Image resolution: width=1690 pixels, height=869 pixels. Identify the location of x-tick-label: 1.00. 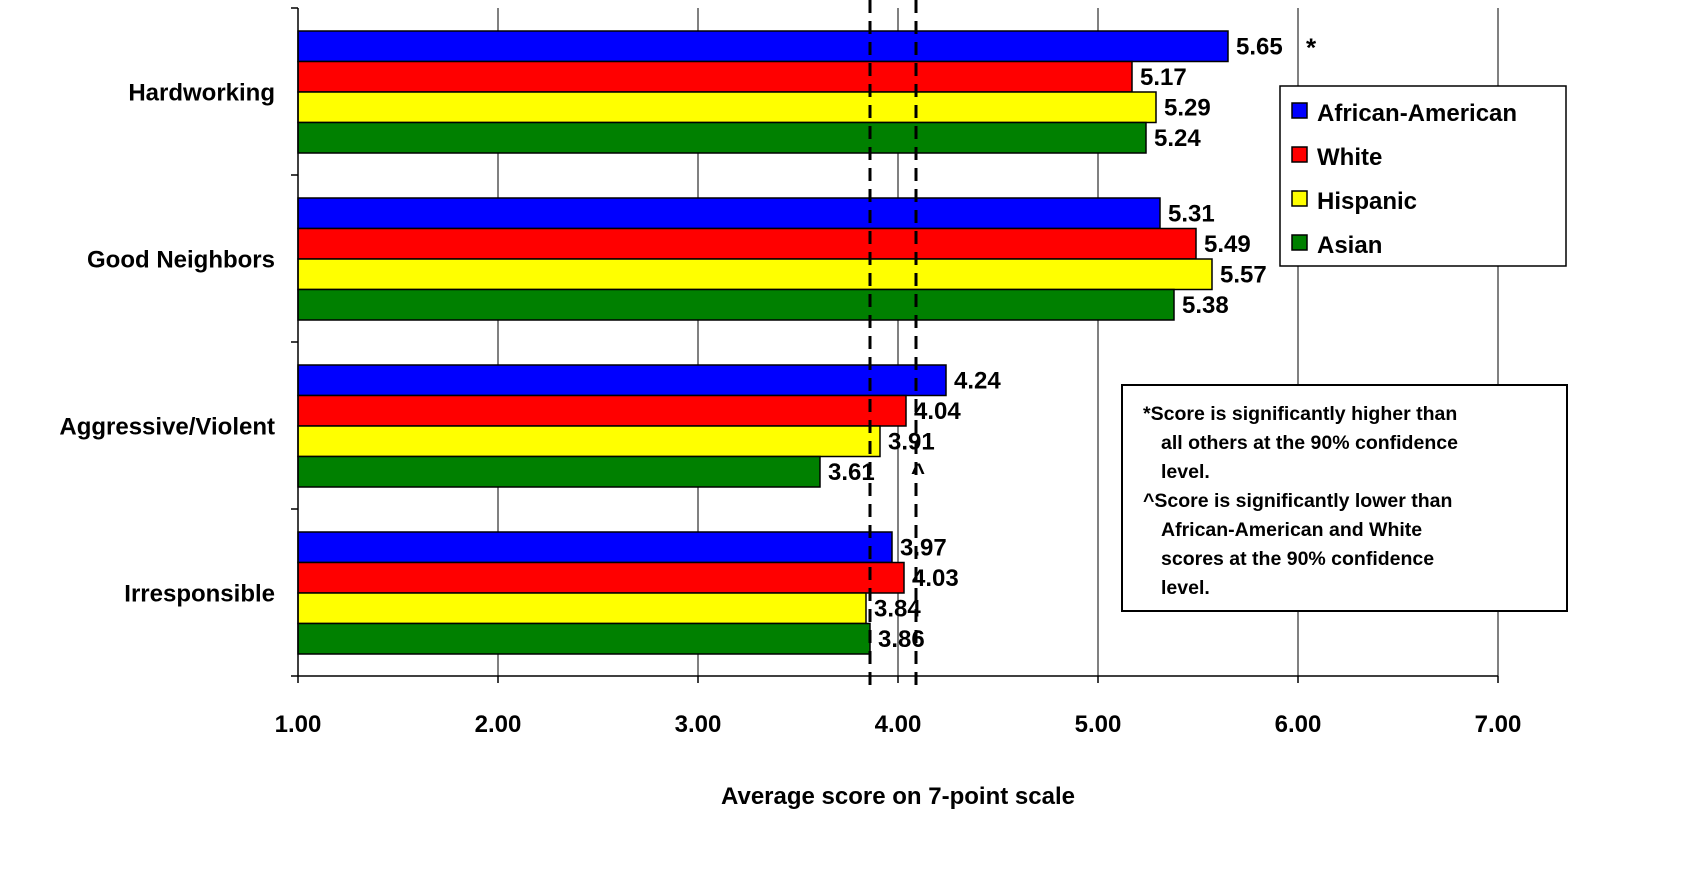
(298, 724).